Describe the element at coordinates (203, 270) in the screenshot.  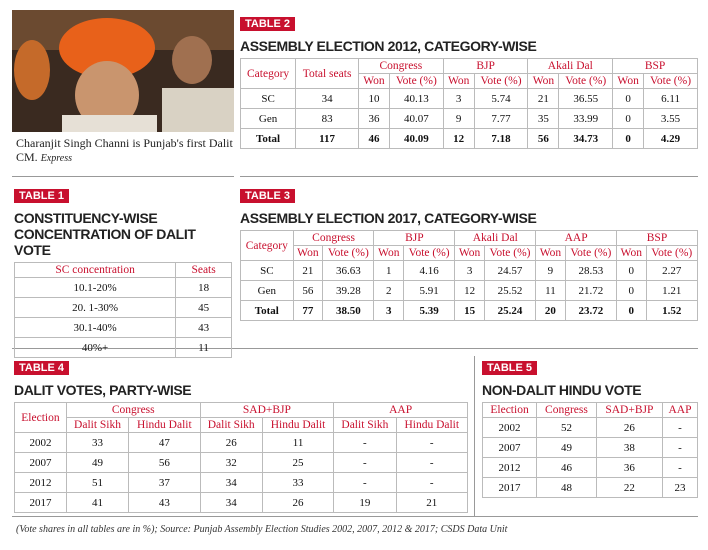
I see `column-header: Seats` at that location.